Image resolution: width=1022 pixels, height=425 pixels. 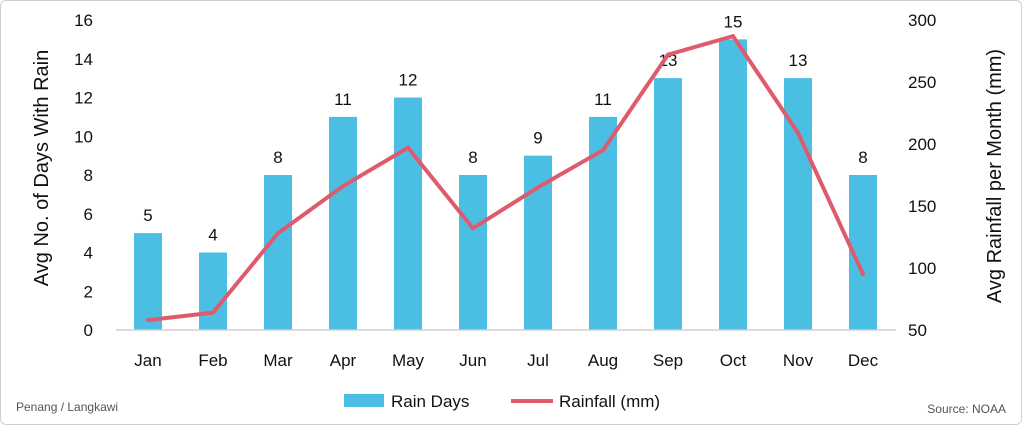 What do you see at coordinates (922, 144) in the screenshot?
I see `right-tick-label: 200` at bounding box center [922, 144].